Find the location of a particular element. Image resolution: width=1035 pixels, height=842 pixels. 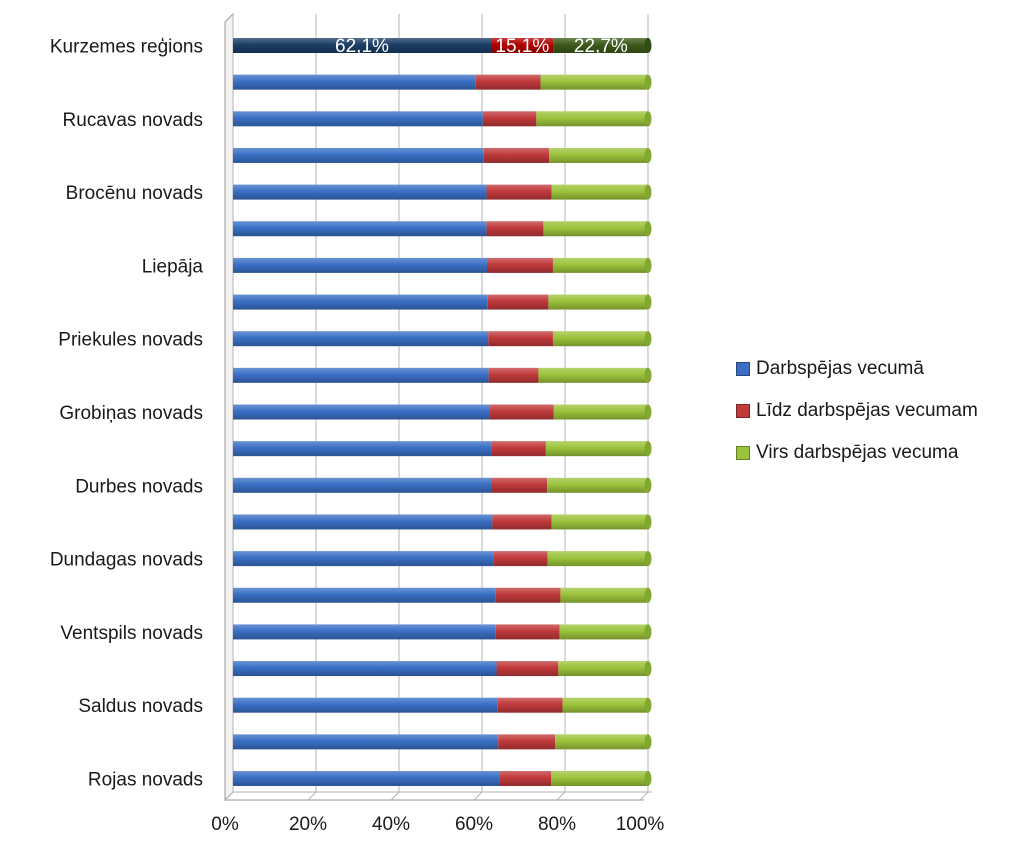

data-label: 62,1% is located at coordinates (362, 46).